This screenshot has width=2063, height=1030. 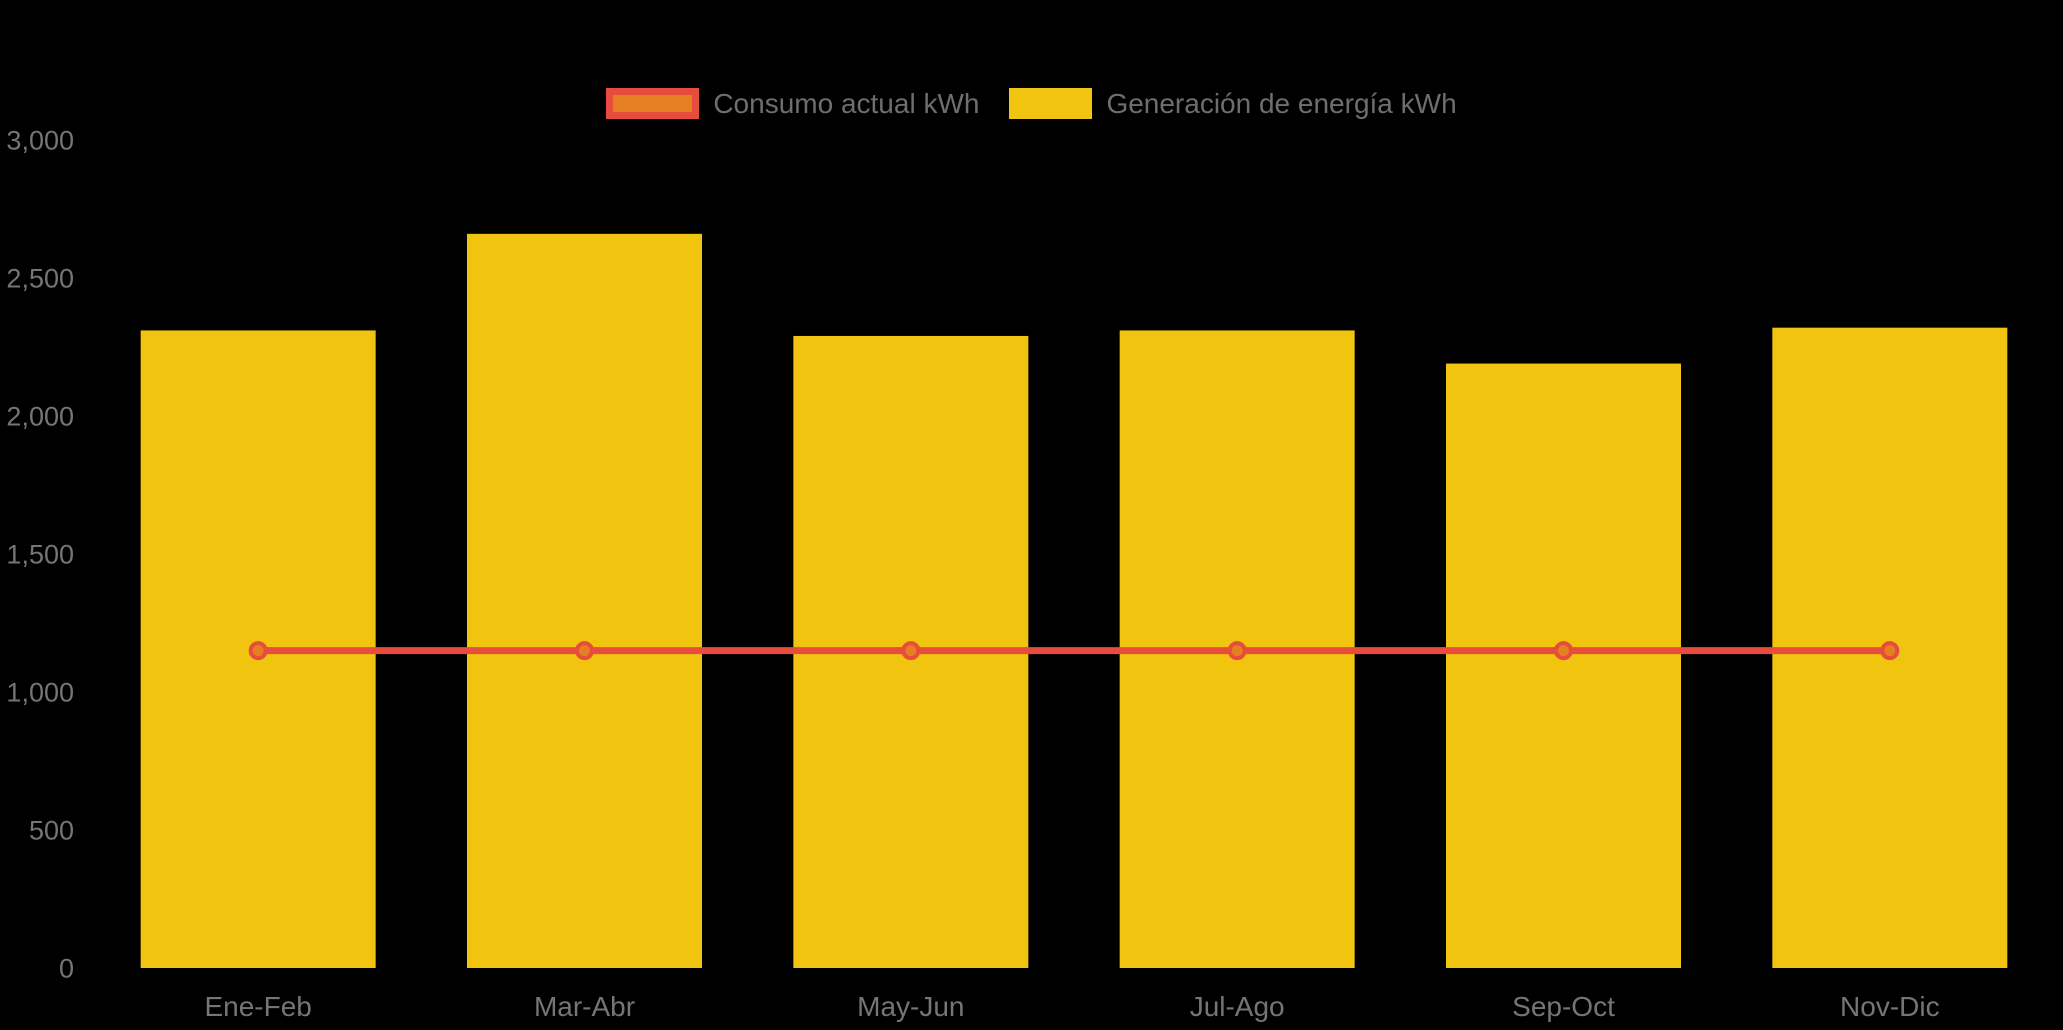 I want to click on x-axis-tick-label: Jul-Ago, so click(x=1237, y=1006).